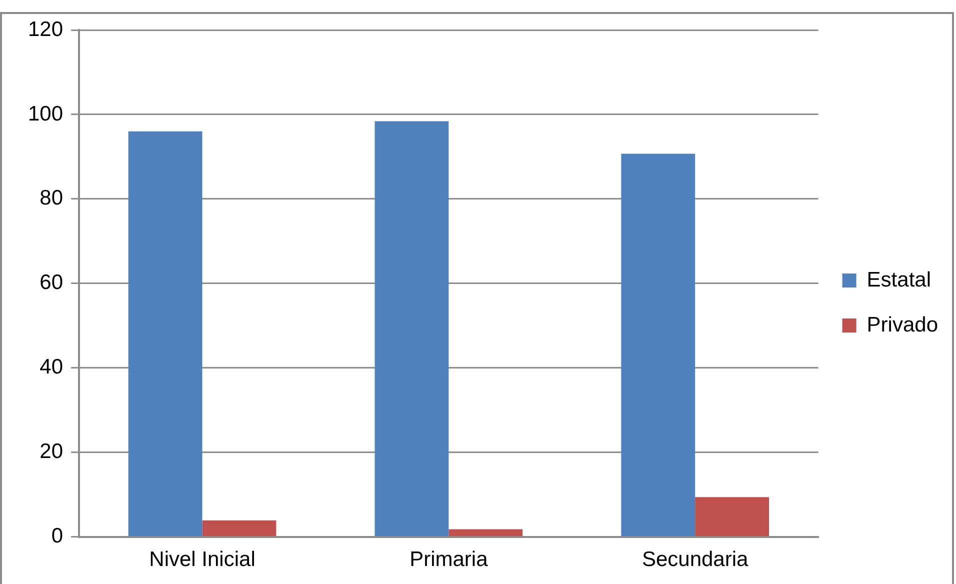 Image resolution: width=956 pixels, height=584 pixels. Describe the element at coordinates (52, 198) in the screenshot. I see `y-tick-label: 80` at that location.